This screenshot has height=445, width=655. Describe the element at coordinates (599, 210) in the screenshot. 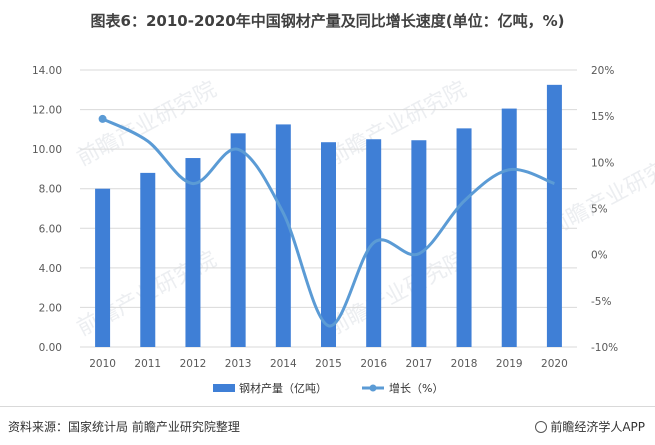

I see `y-right-tick-label: 5%` at that location.